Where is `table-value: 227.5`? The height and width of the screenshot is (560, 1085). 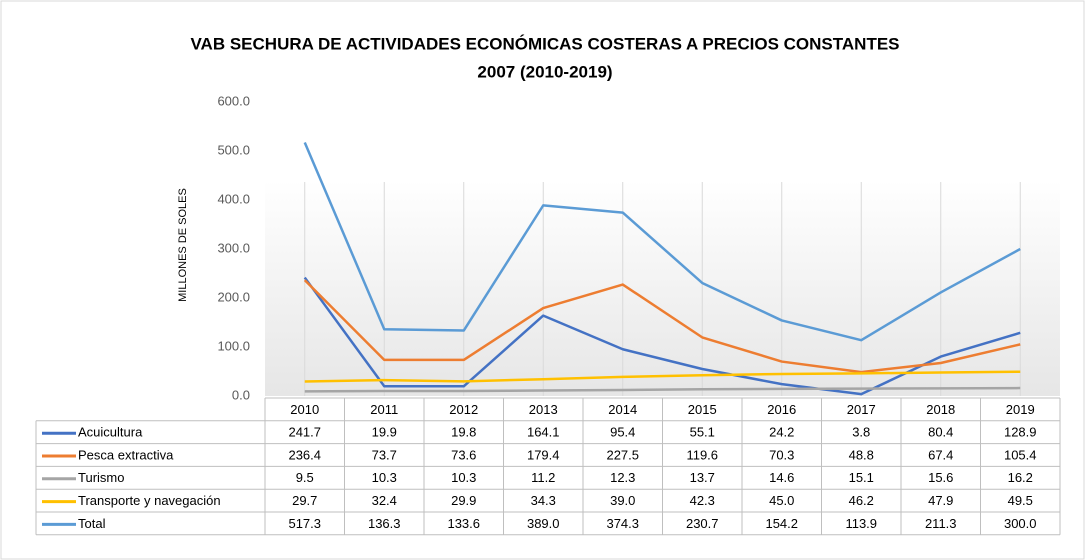
table-value: 227.5 is located at coordinates (622, 454).